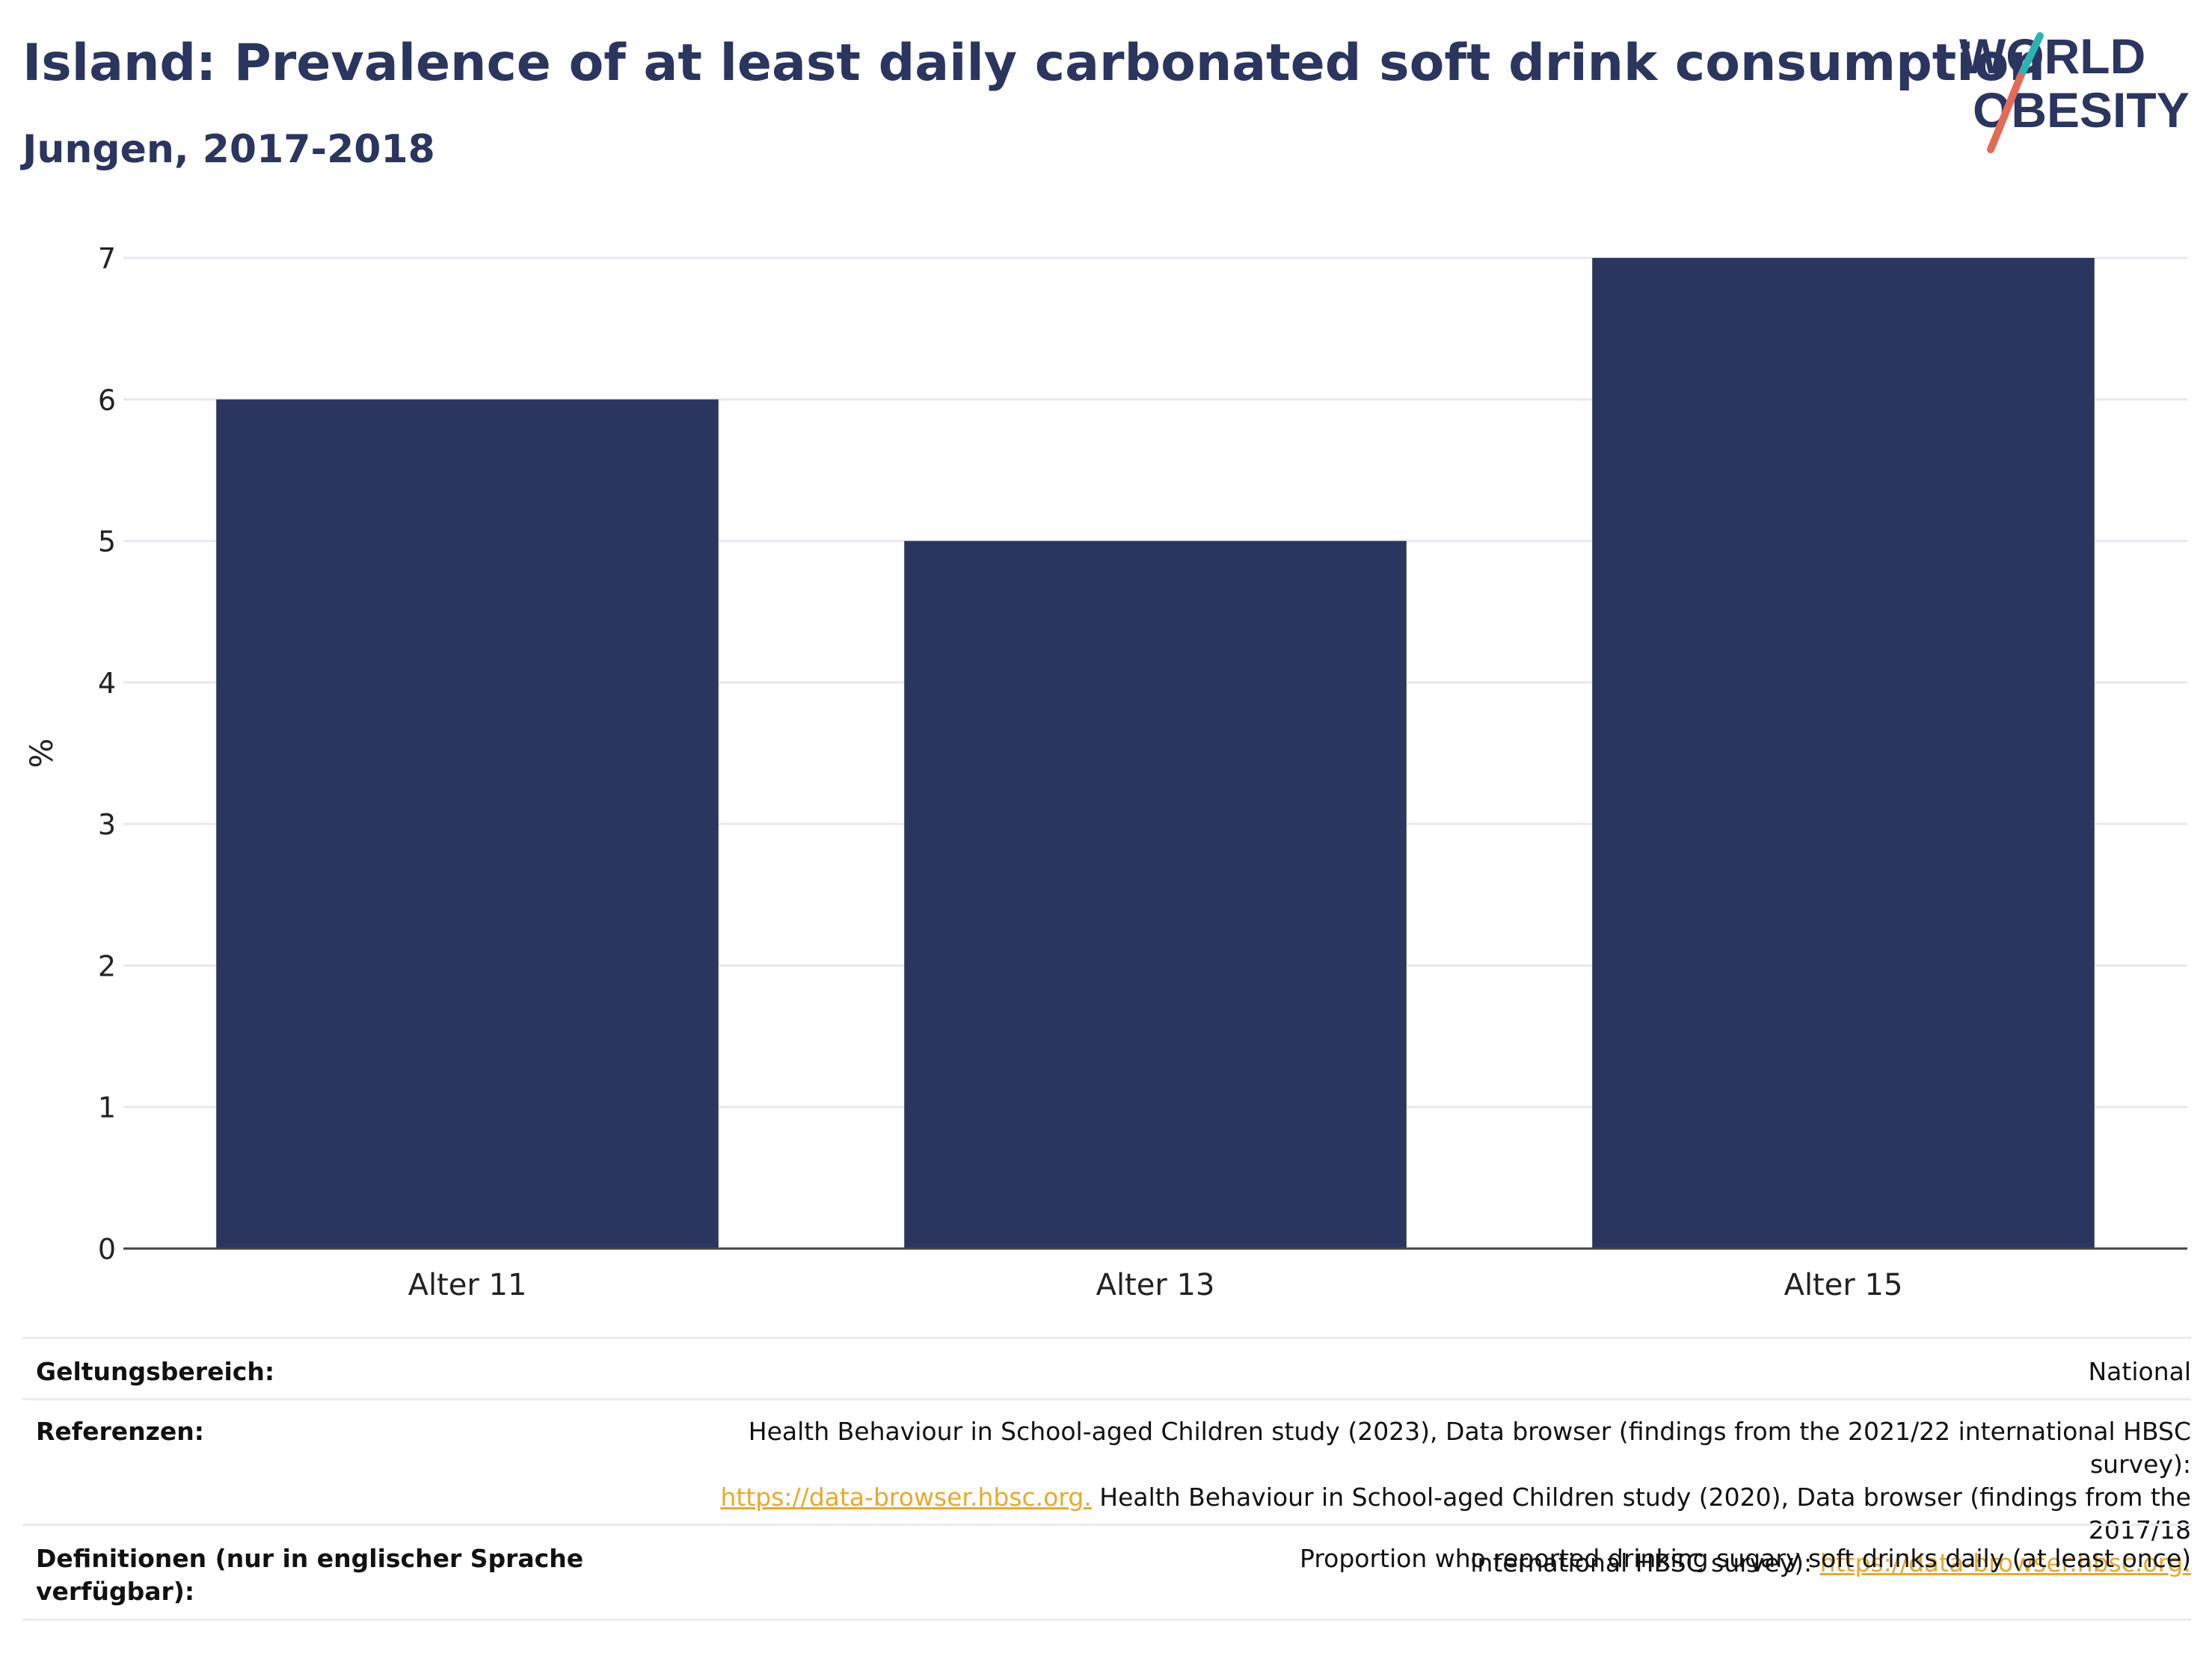 The height and width of the screenshot is (1656, 2212). What do you see at coordinates (2005, 1562) in the screenshot?
I see `references-link-2: https://data-browser.hbsc.org.` at bounding box center [2005, 1562].